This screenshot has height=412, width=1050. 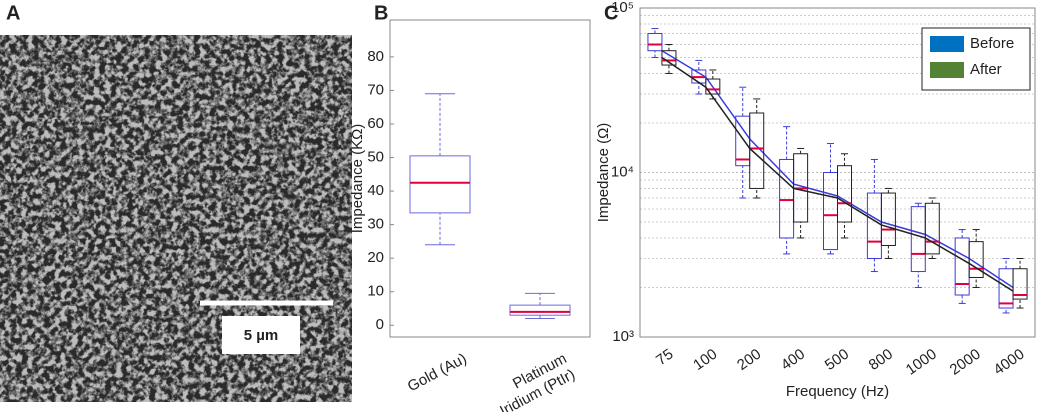 What do you see at coordinates (375, 56) in the screenshot?
I see `y-tick-label: 80` at bounding box center [375, 56].